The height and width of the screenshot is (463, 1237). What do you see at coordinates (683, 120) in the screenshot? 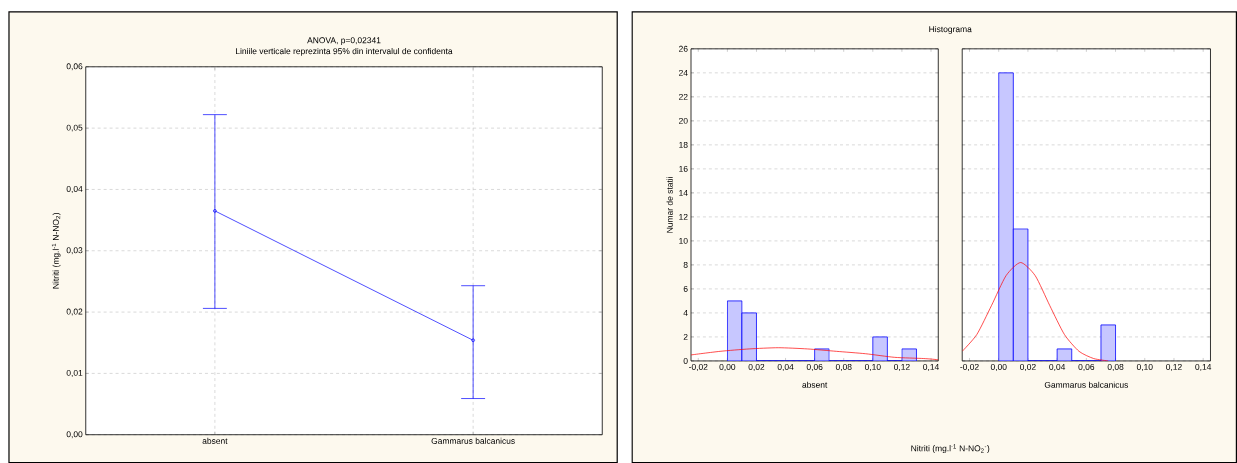
I see `y-tick-label: 20` at bounding box center [683, 120].